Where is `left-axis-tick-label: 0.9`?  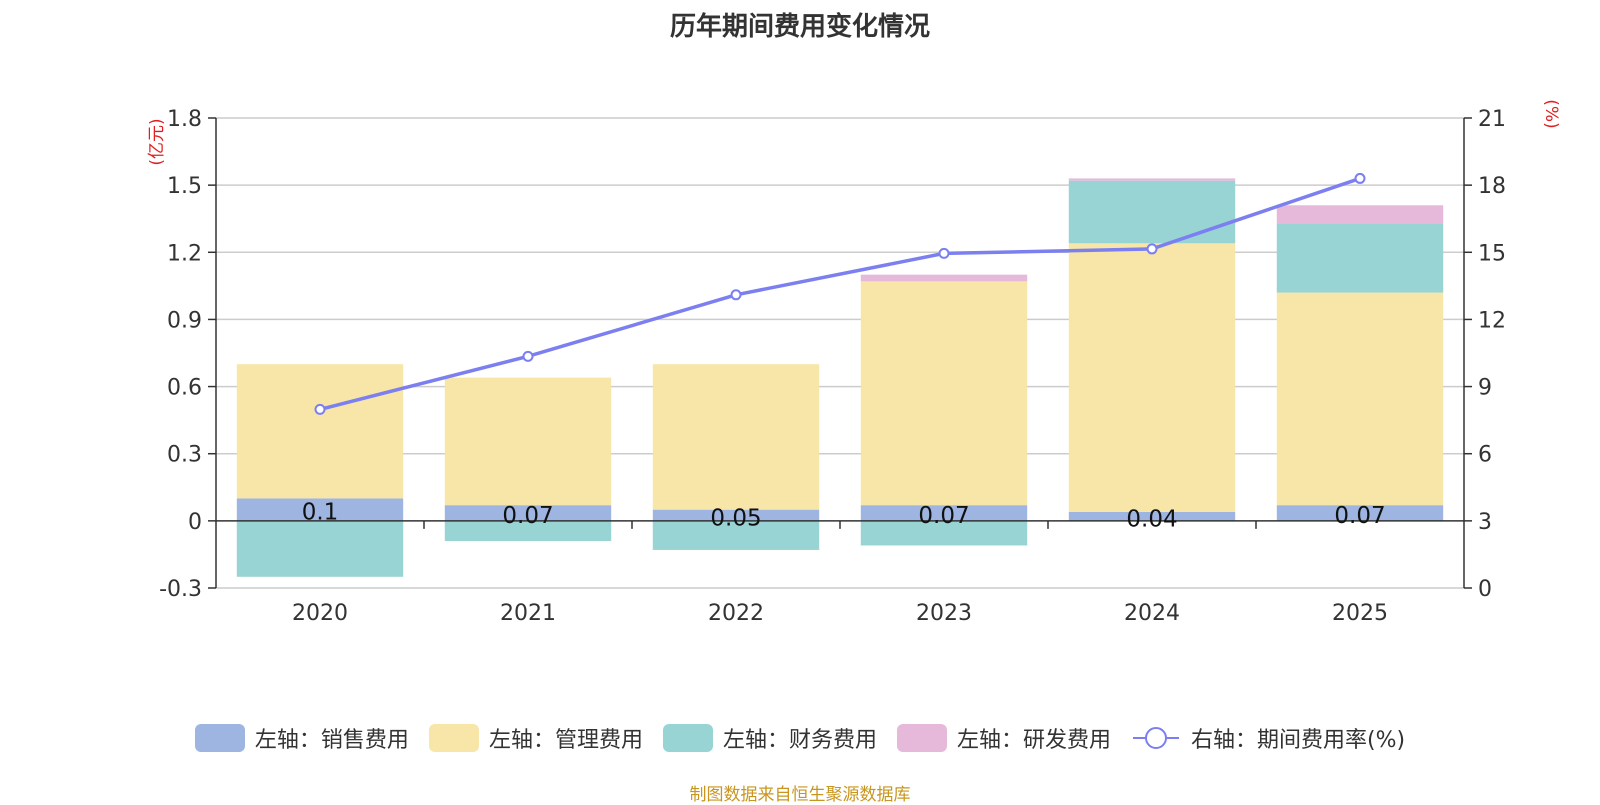
left-axis-tick-label: 0.9 is located at coordinates (184, 320).